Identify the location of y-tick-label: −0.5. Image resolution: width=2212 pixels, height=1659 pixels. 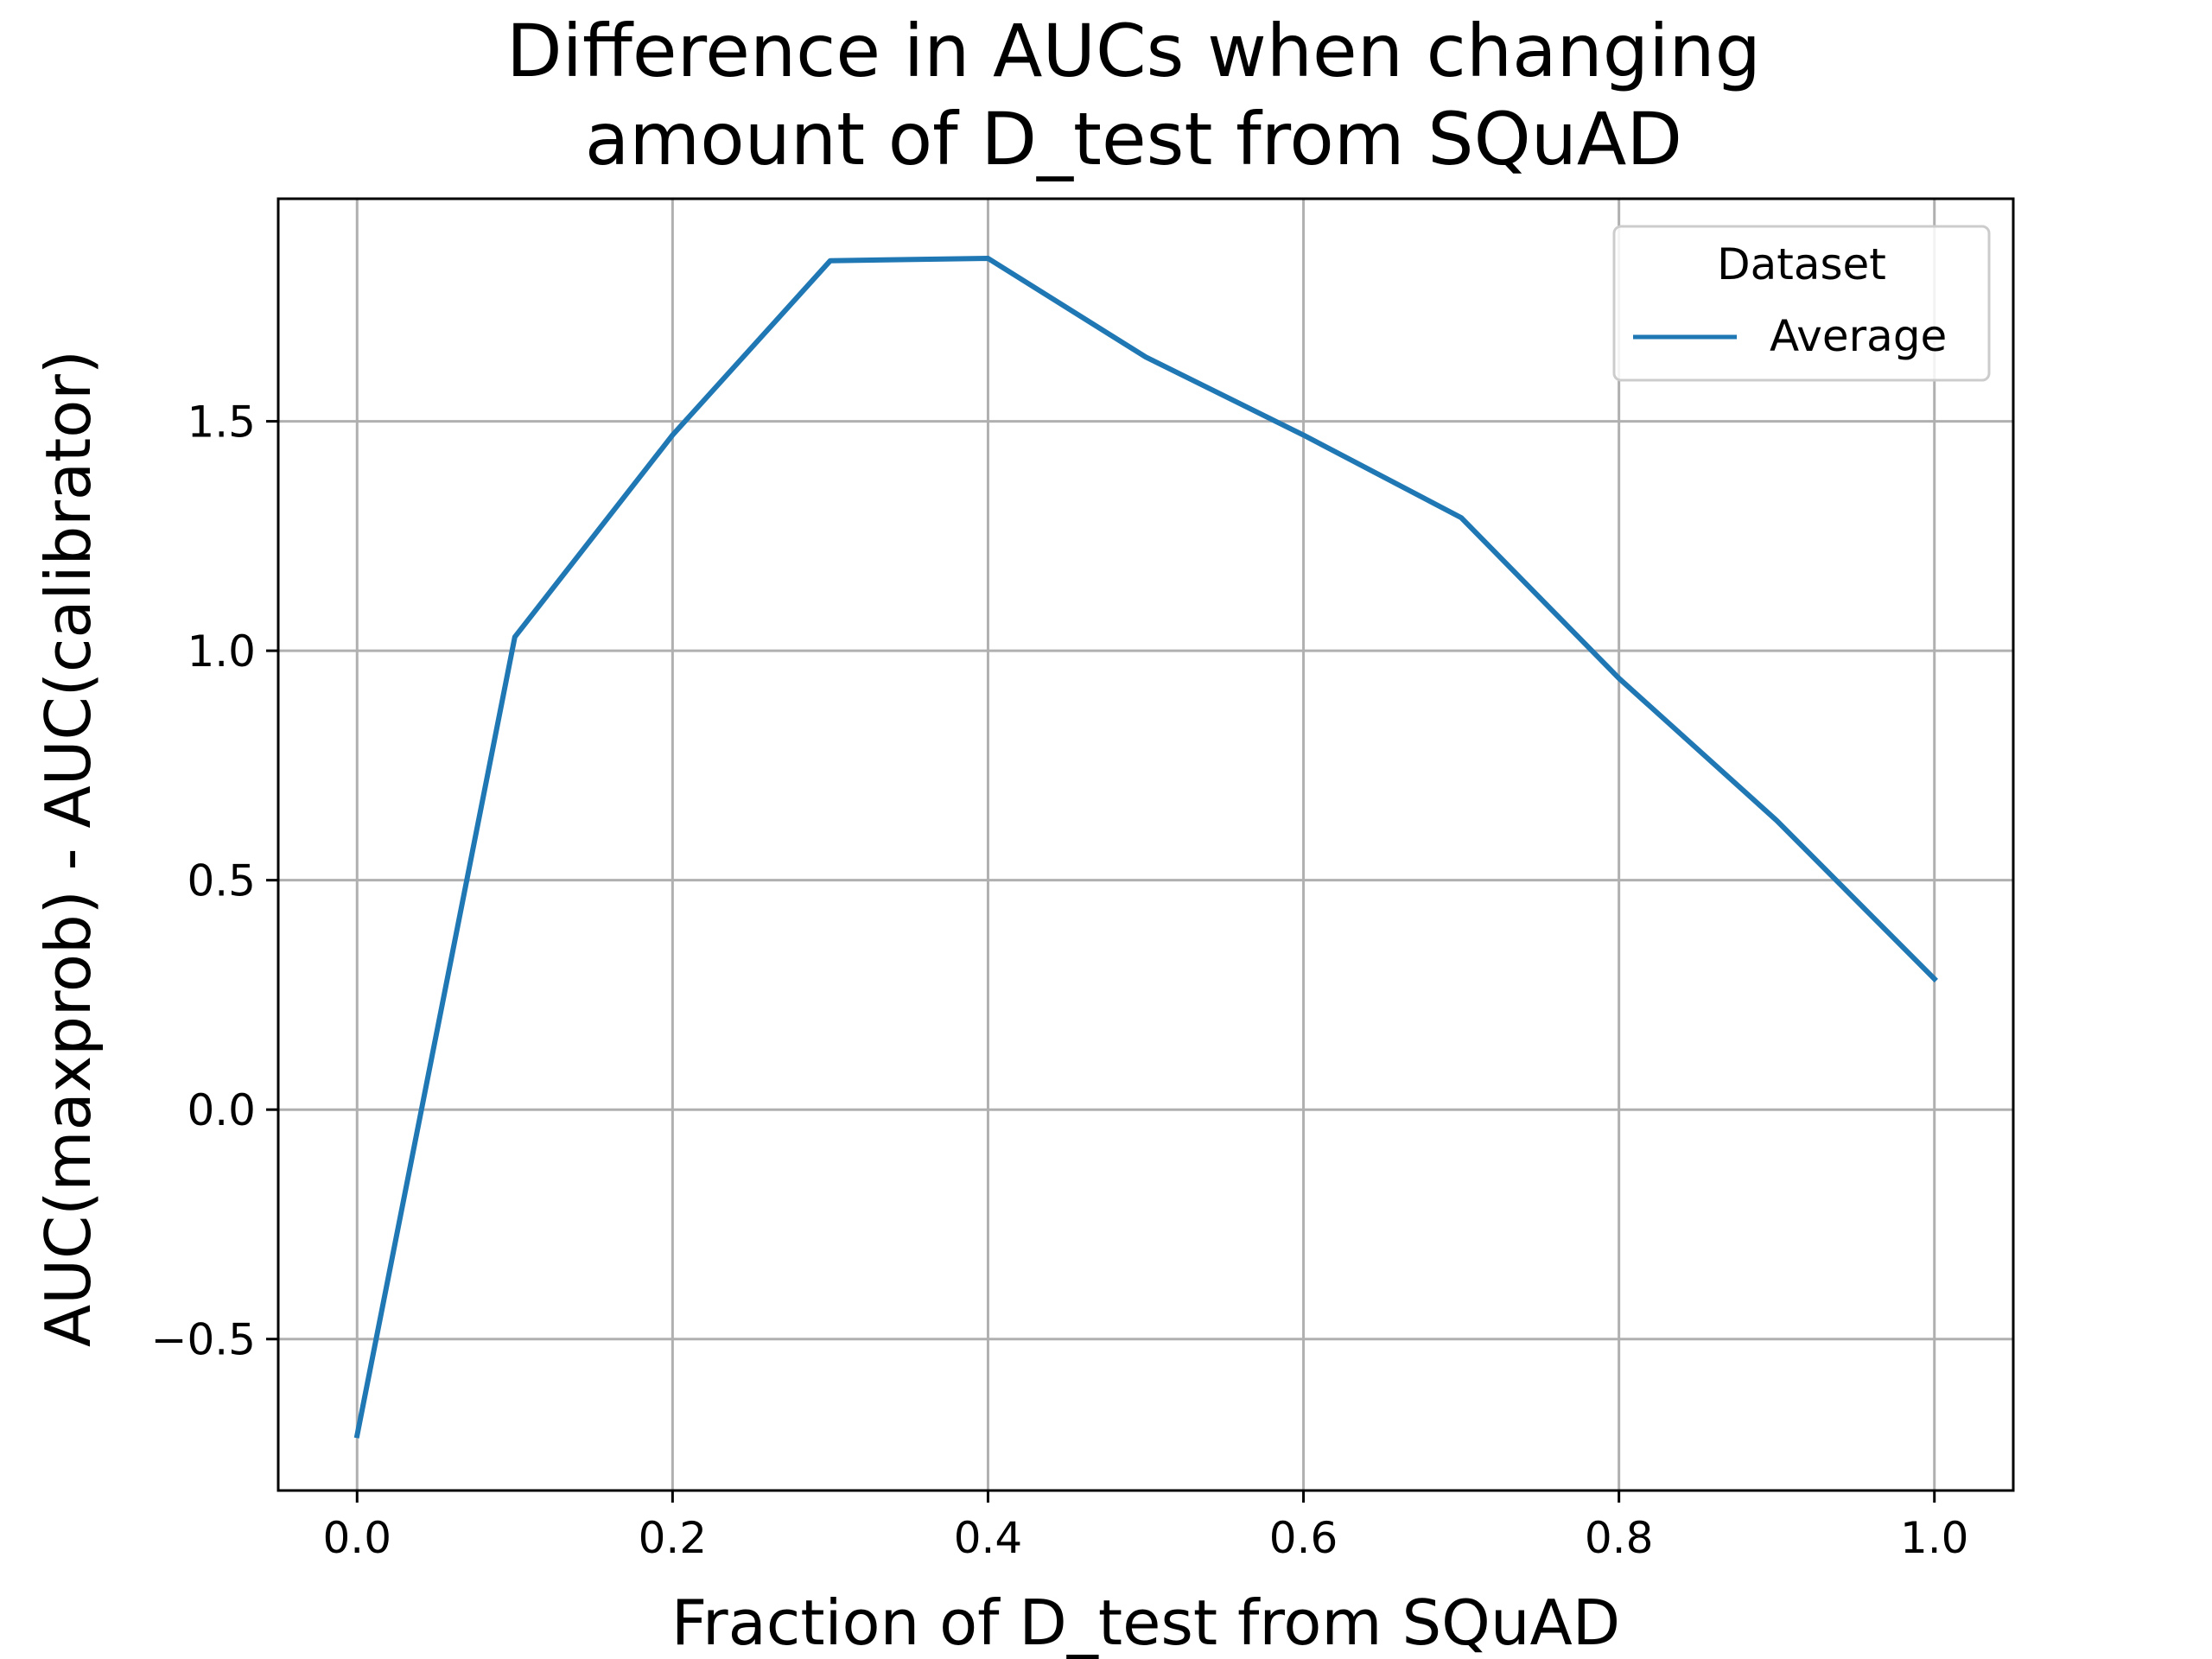
(203, 1340).